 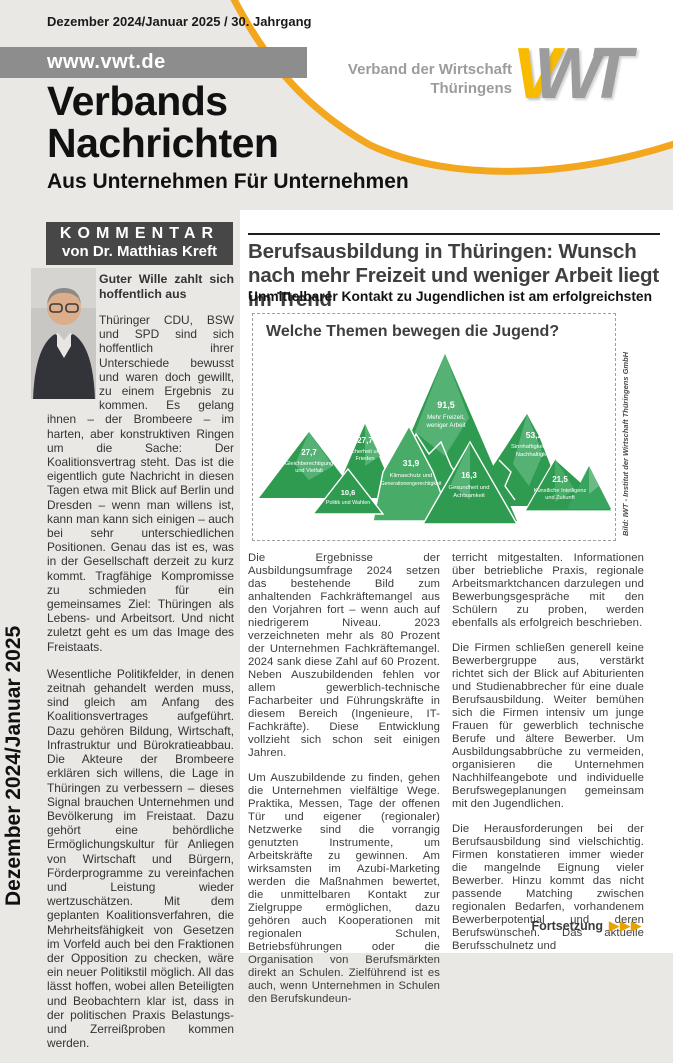 I want to click on title-line2: Nachrichten, so click(x=163, y=143).